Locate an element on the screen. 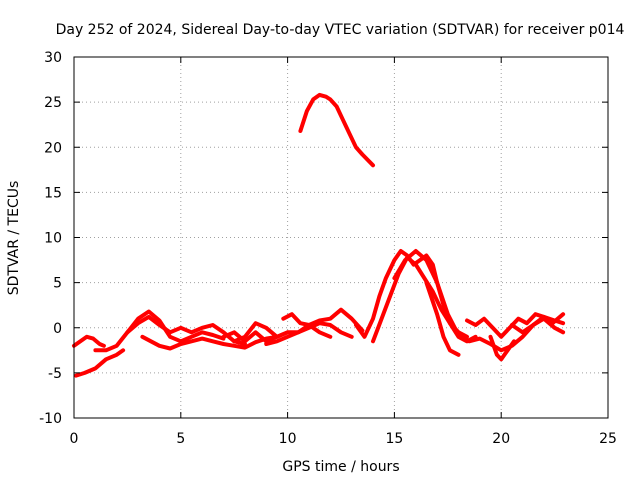 This screenshot has width=640, height=480. x-axis-label: GPS time / hours is located at coordinates (340, 467).